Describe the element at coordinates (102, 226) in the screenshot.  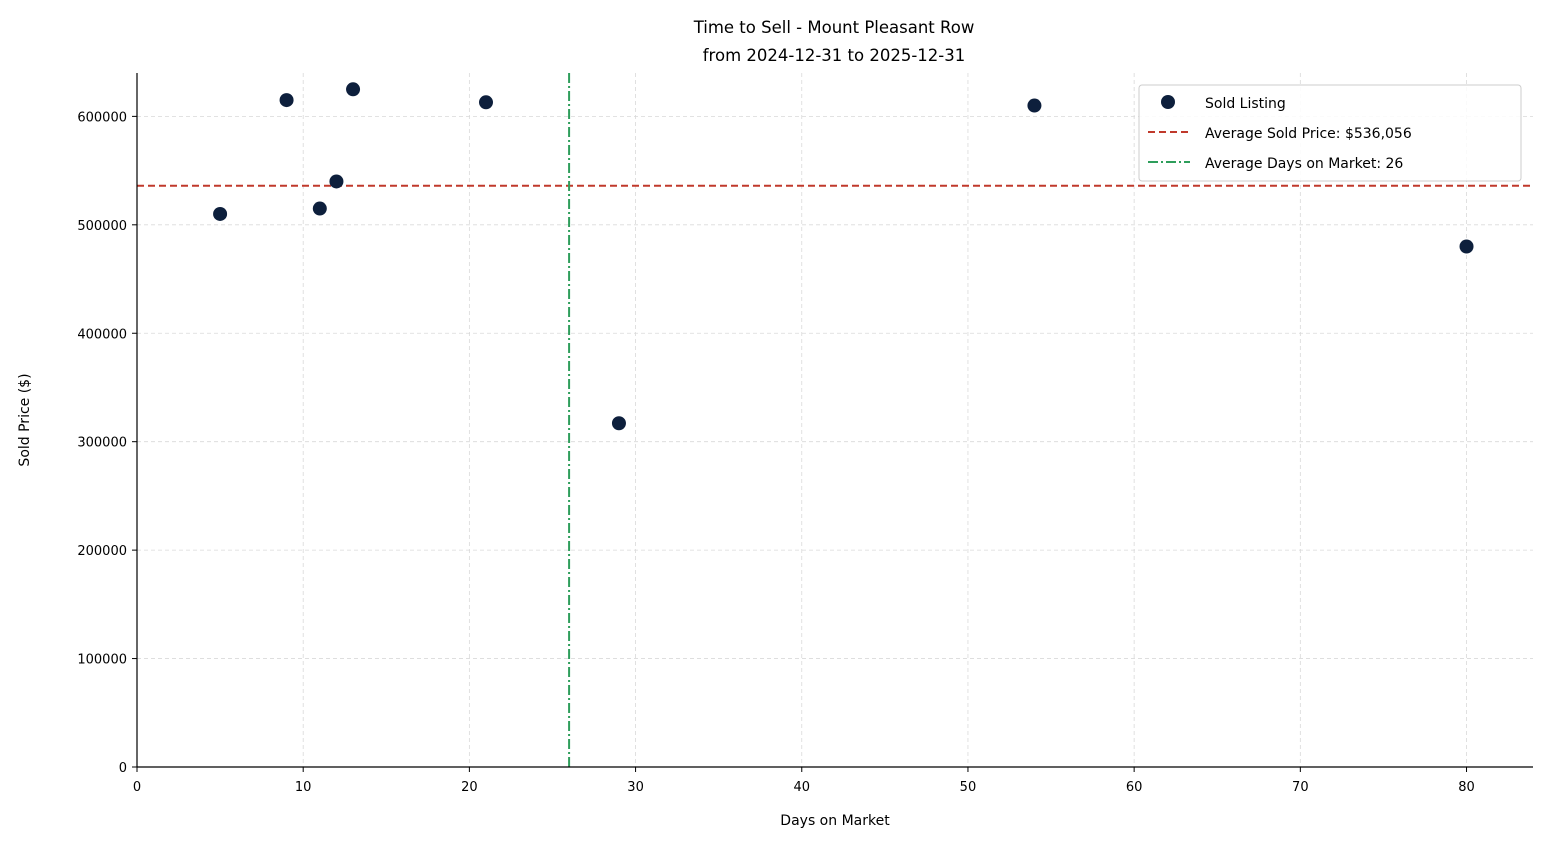
I see `y-tick-label: 500000` at that location.